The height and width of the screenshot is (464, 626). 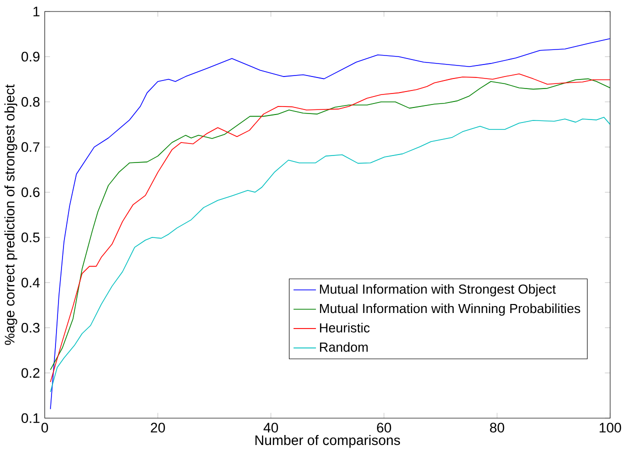 I want to click on y-tick-label: 0.5, so click(x=31, y=237).